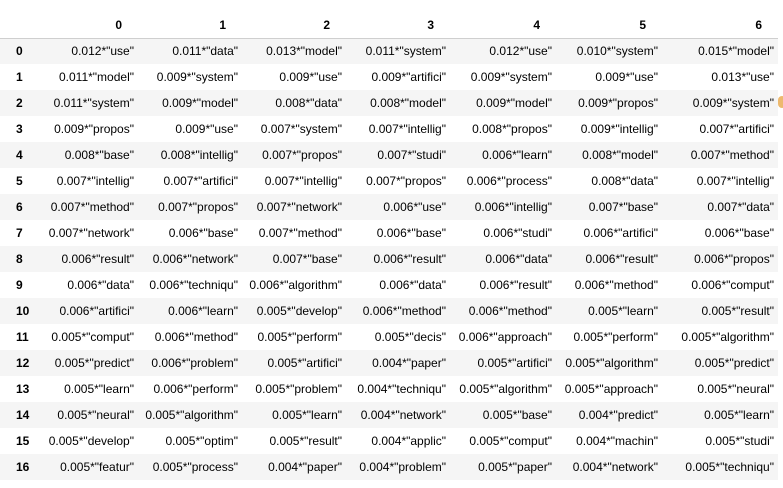 This screenshot has width=783, height=488. What do you see at coordinates (729, 467) in the screenshot?
I see `table-cell: 0.005*"techniqu"` at bounding box center [729, 467].